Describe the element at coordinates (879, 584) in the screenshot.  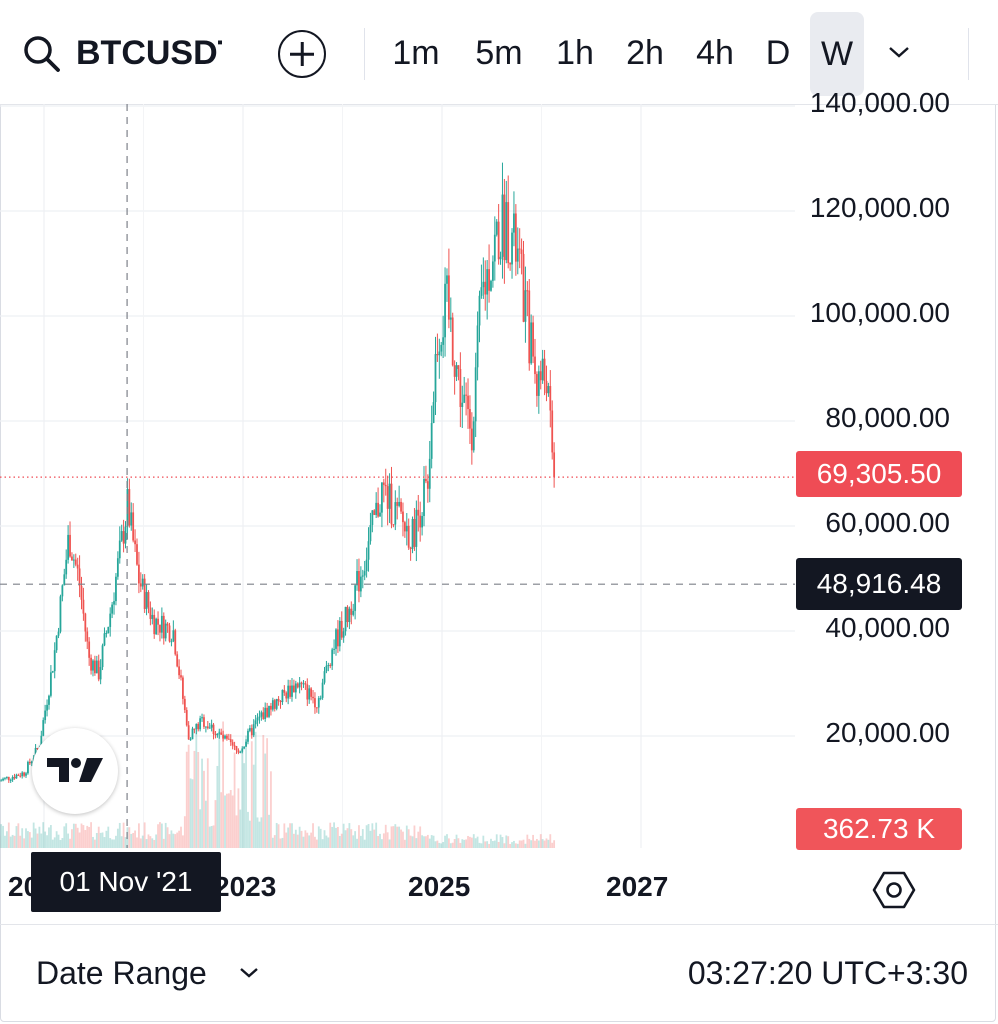
I see `crosshair-price-label: 48,916.48` at that location.